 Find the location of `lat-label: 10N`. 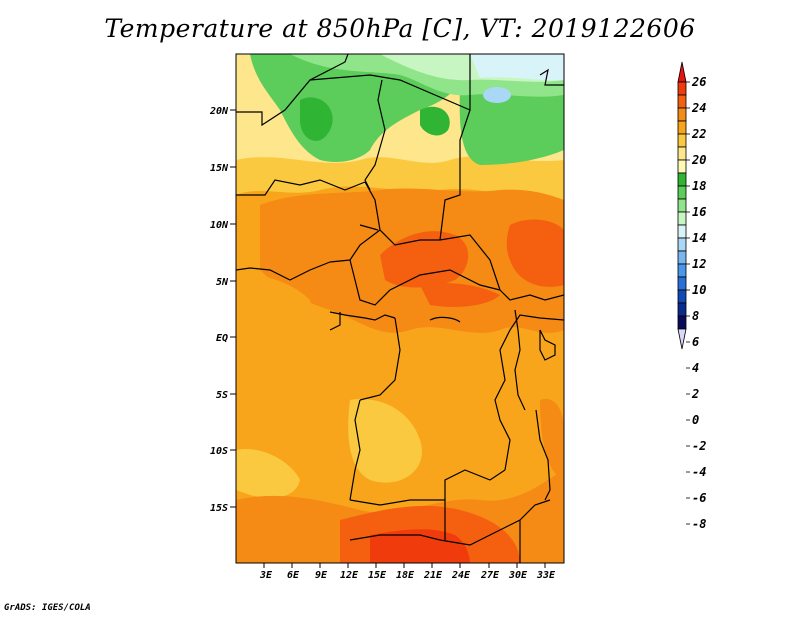

lat-label: 10N is located at coordinates (219, 225).